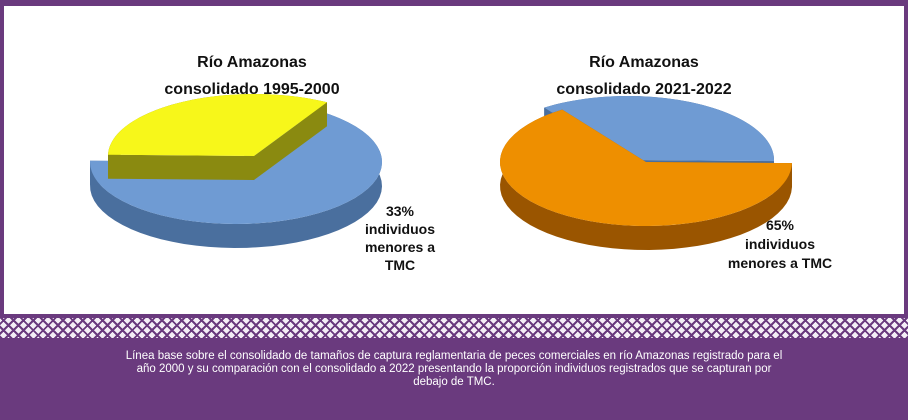 The height and width of the screenshot is (420, 908). I want to click on chart-1-pie, so click(236, 170).